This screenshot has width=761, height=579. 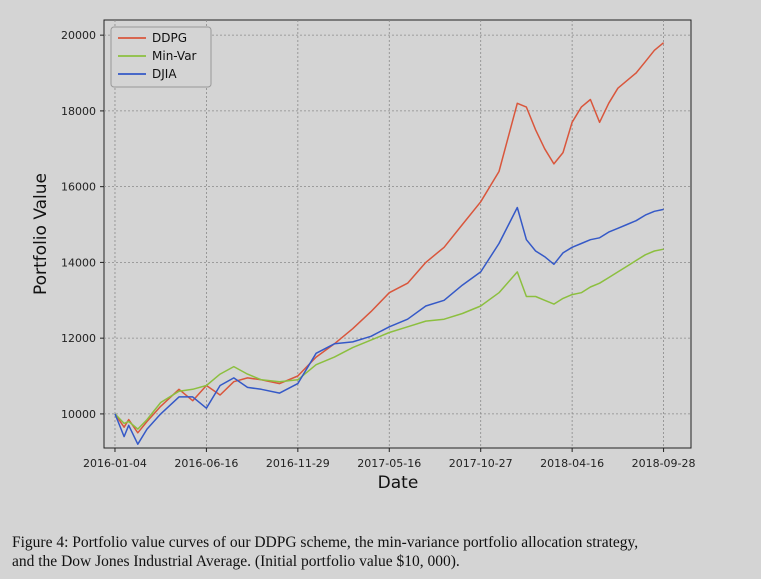 What do you see at coordinates (389, 463) in the screenshot?
I see `x-tick-label: 2017-05-16` at bounding box center [389, 463].